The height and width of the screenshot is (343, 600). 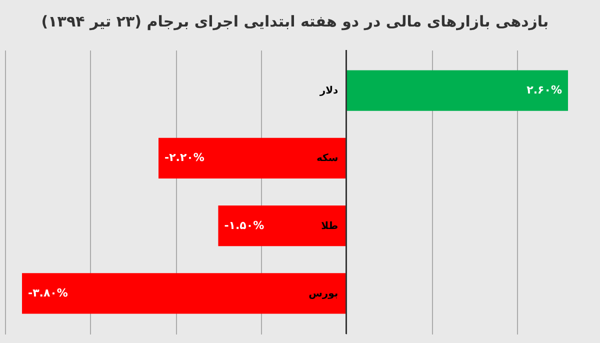 I want to click on data-label: -۲.۲۰%, so click(x=184, y=157).